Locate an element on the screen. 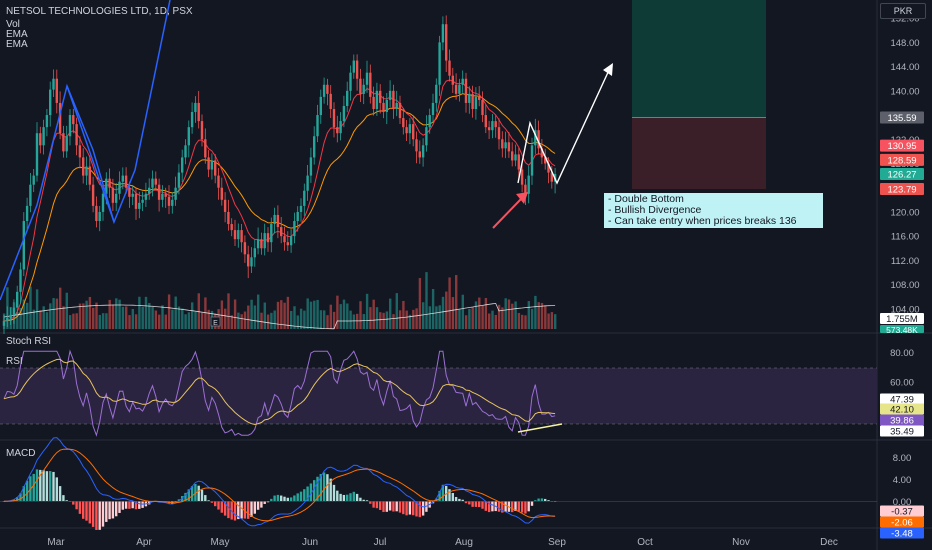  macd-value-box is located at coordinates (902, 533).